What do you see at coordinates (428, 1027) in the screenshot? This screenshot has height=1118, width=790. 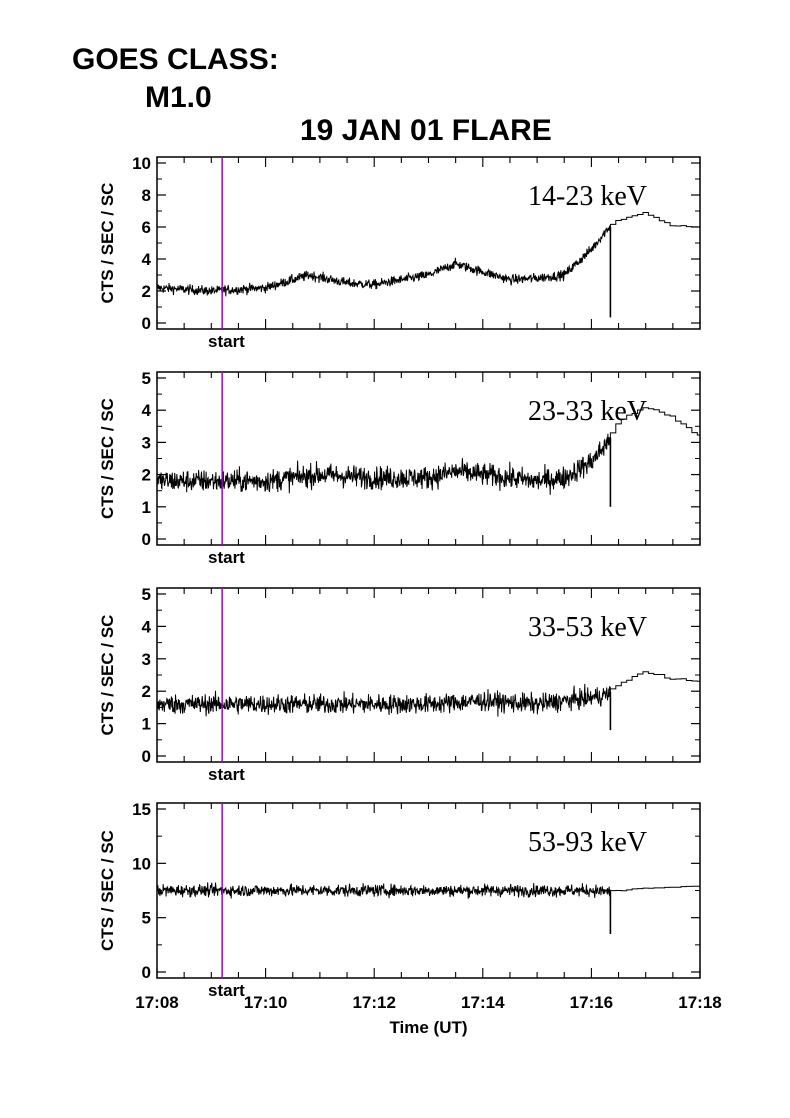 I see `x-axis-label: Time (UT)` at bounding box center [428, 1027].